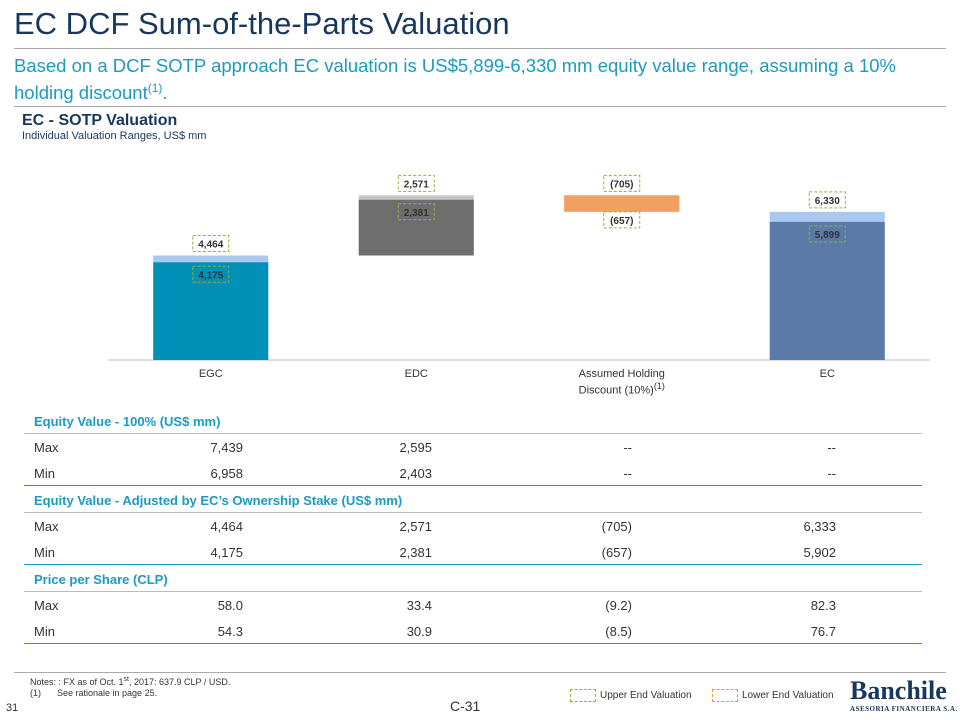 The width and height of the screenshot is (960, 720). What do you see at coordinates (126, 679) in the screenshot?
I see `note-sup: st` at bounding box center [126, 679].